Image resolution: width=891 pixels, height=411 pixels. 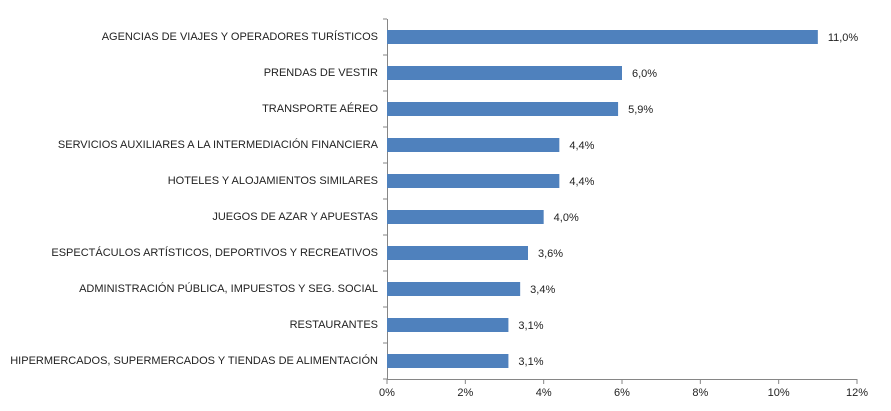 I want to click on x-tick-label: 10%, so click(x=779, y=393).